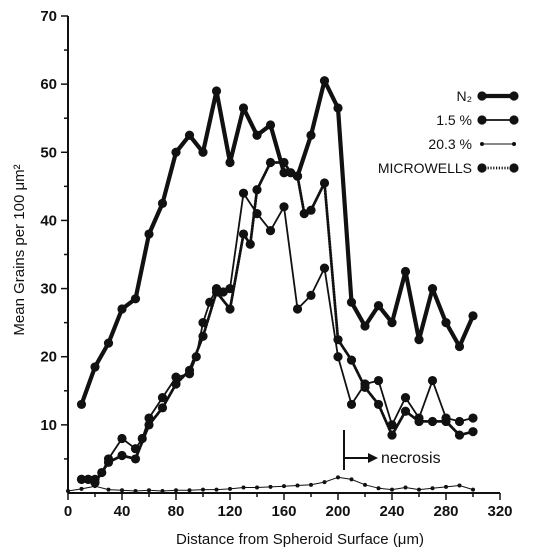 The width and height of the screenshot is (533, 552). I want to click on necrosis-annotation: necrosis, so click(411, 458).